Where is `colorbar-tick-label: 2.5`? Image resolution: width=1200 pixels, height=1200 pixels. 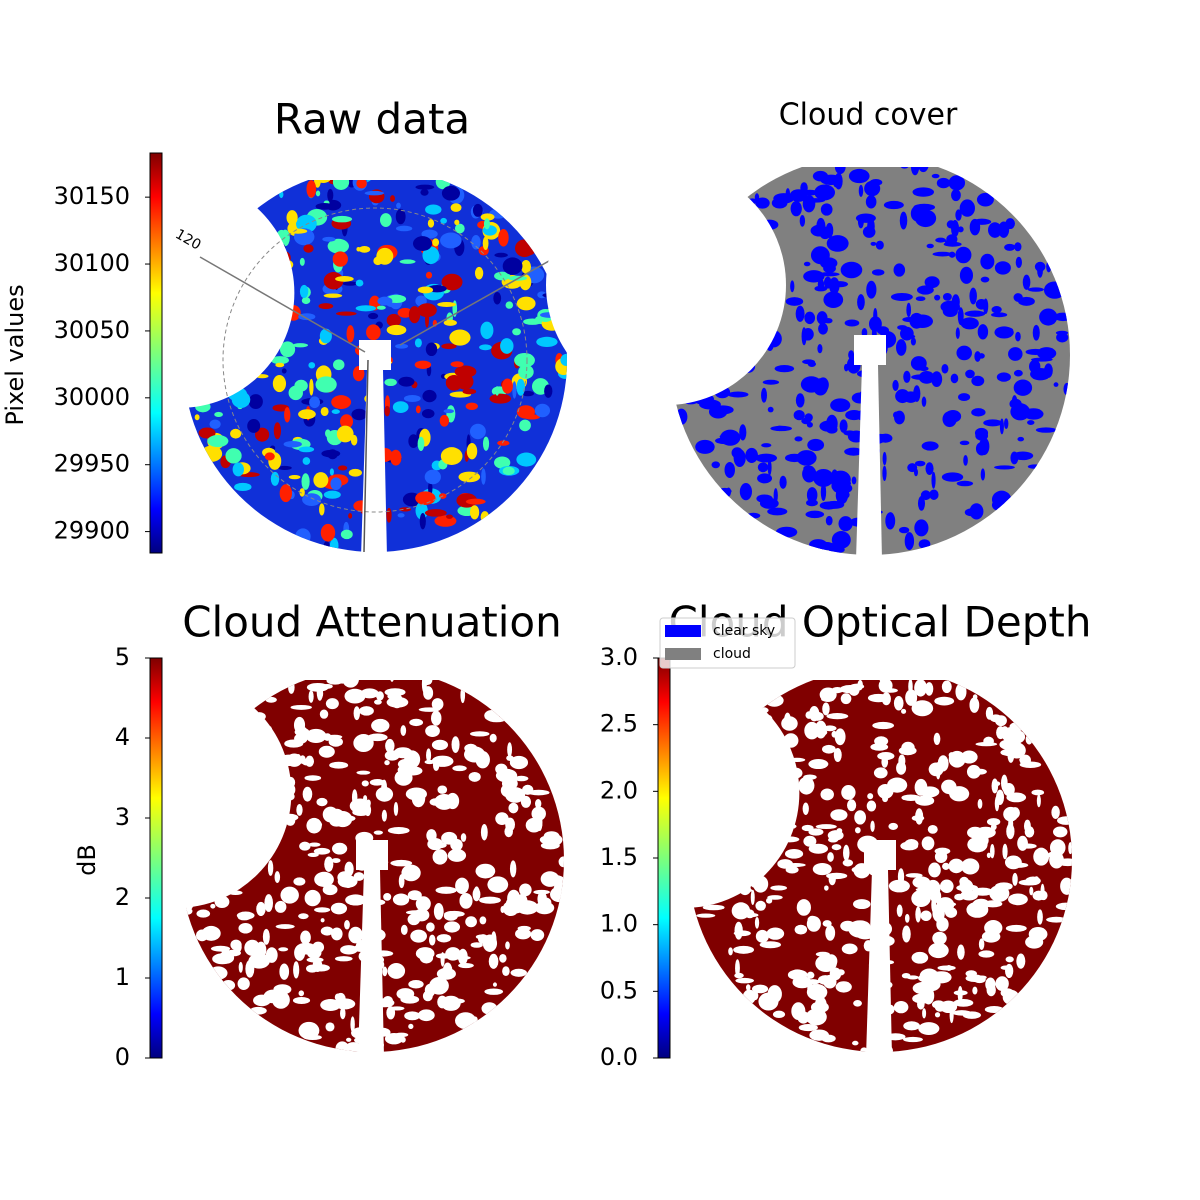
colorbar-tick-label: 2.5 is located at coordinates (619, 724).